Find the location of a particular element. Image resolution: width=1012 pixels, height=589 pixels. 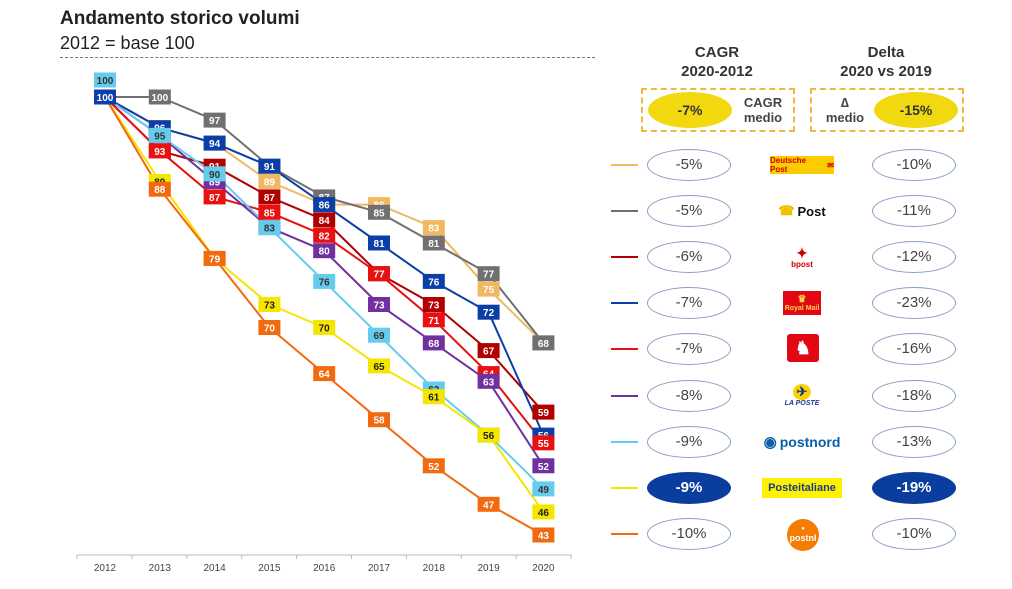

logo-la-poste: ✈ LA POSTE is located at coordinates (802, 396).